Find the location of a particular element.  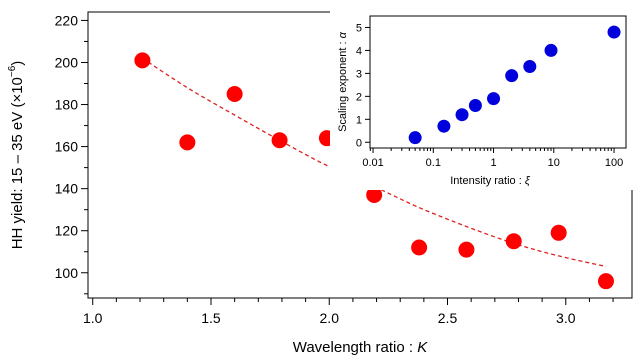

inset-x-axis: 0.01 0.1 1 10 100 is located at coordinates (492, 158).